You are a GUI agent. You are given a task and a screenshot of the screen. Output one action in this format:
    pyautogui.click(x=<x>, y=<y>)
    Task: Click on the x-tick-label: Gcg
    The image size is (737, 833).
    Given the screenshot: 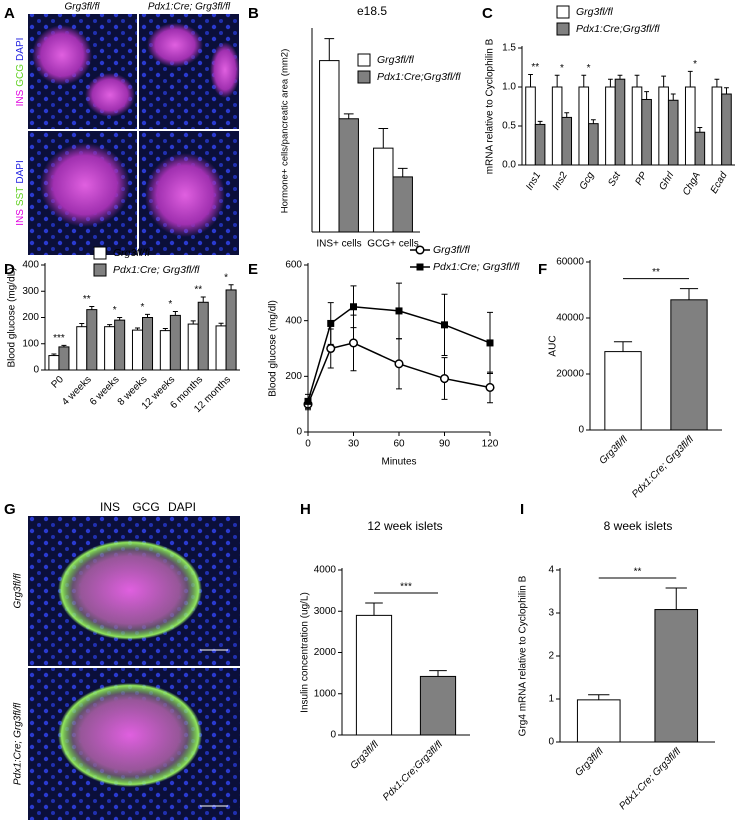 What is the action you would take?
    pyautogui.click(x=587, y=181)
    